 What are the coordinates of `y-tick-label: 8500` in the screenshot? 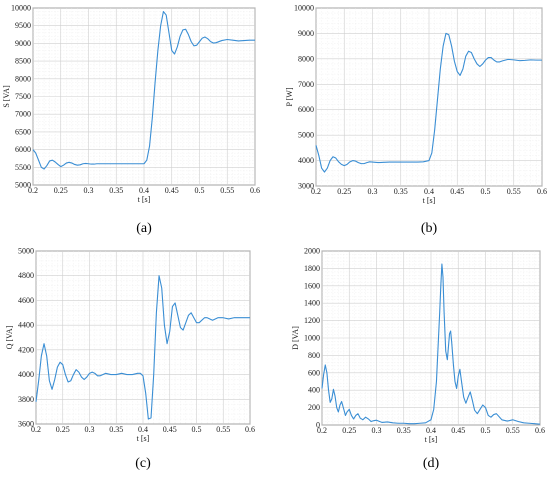 It's located at (23, 61).